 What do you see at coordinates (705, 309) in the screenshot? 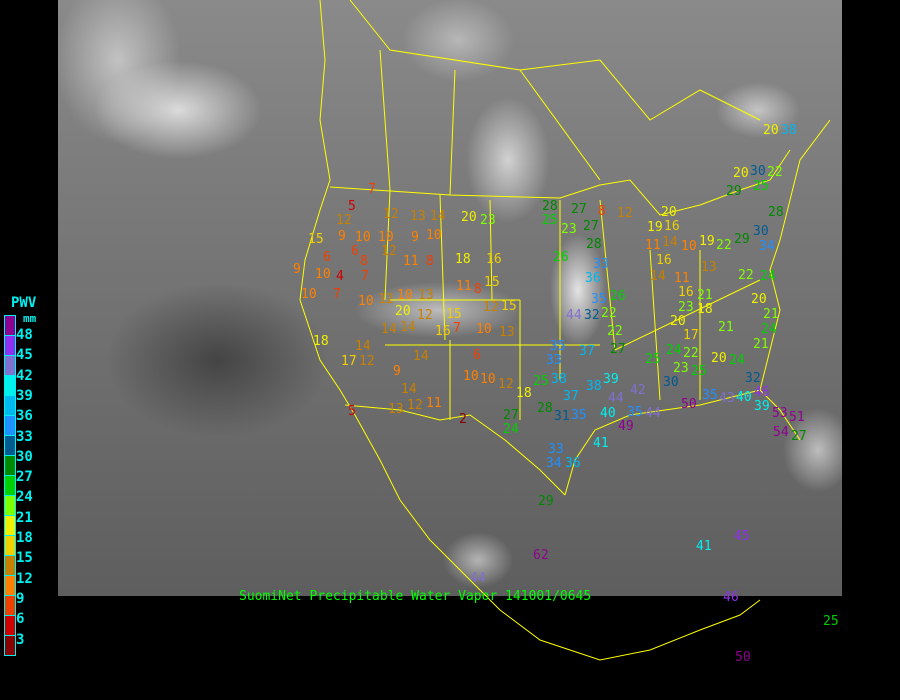
I see `station-pwv-value: 18` at bounding box center [705, 309].